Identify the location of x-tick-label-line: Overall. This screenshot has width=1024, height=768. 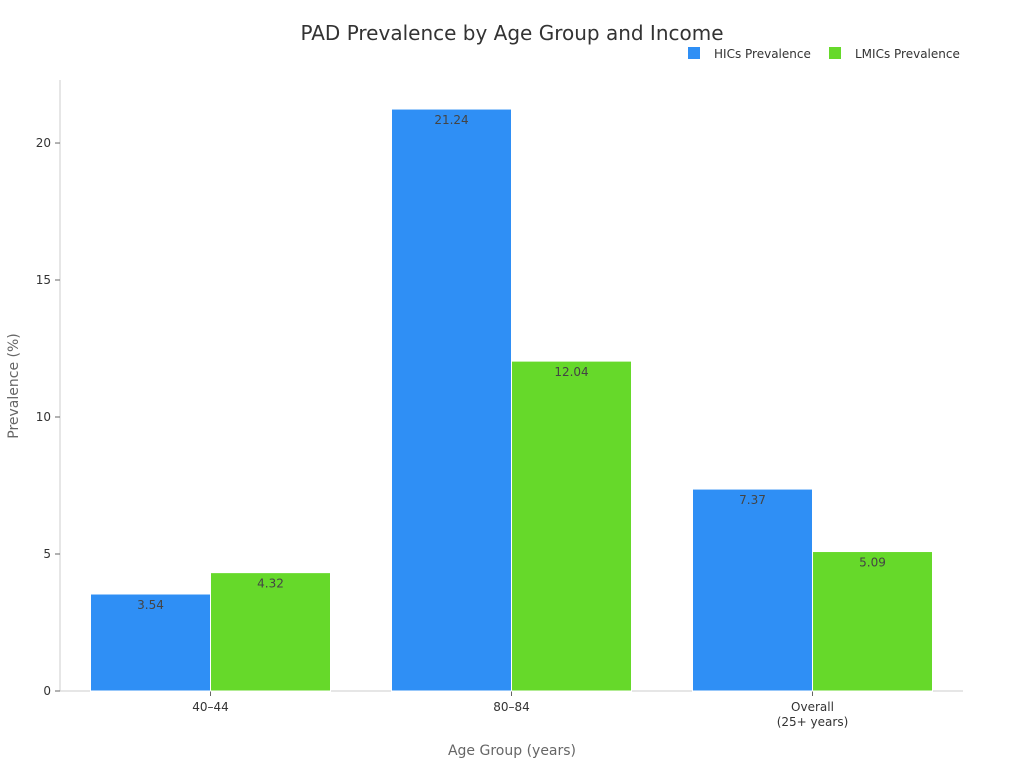
(812, 707).